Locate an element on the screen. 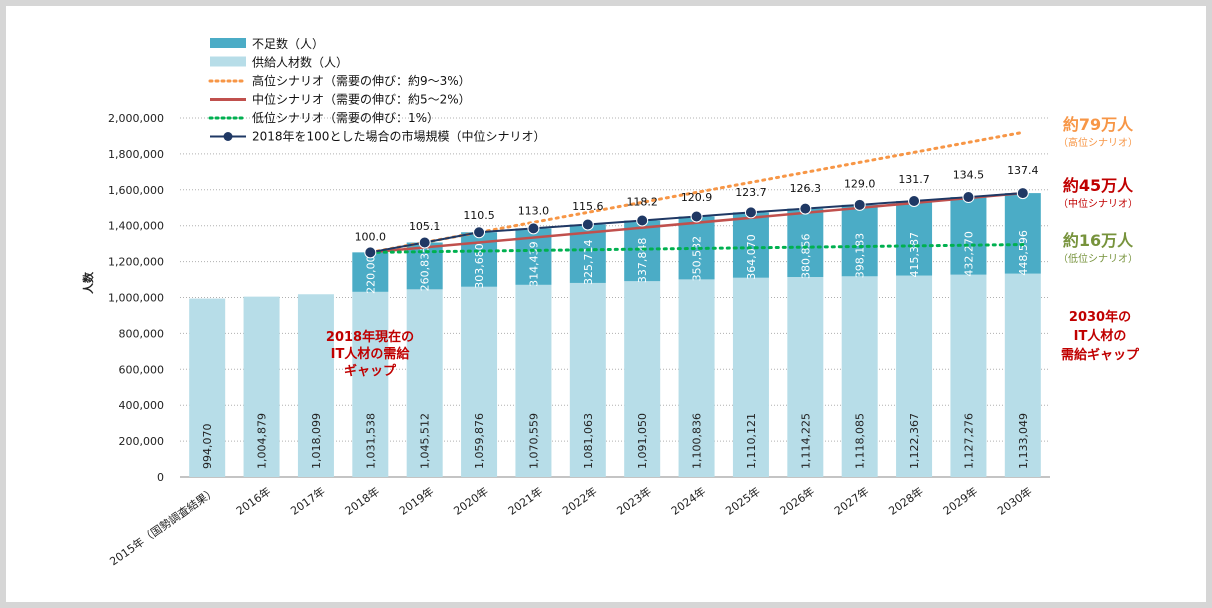 The width and height of the screenshot is (1212, 608). shortage-value-label: 380,856 is located at coordinates (805, 256).